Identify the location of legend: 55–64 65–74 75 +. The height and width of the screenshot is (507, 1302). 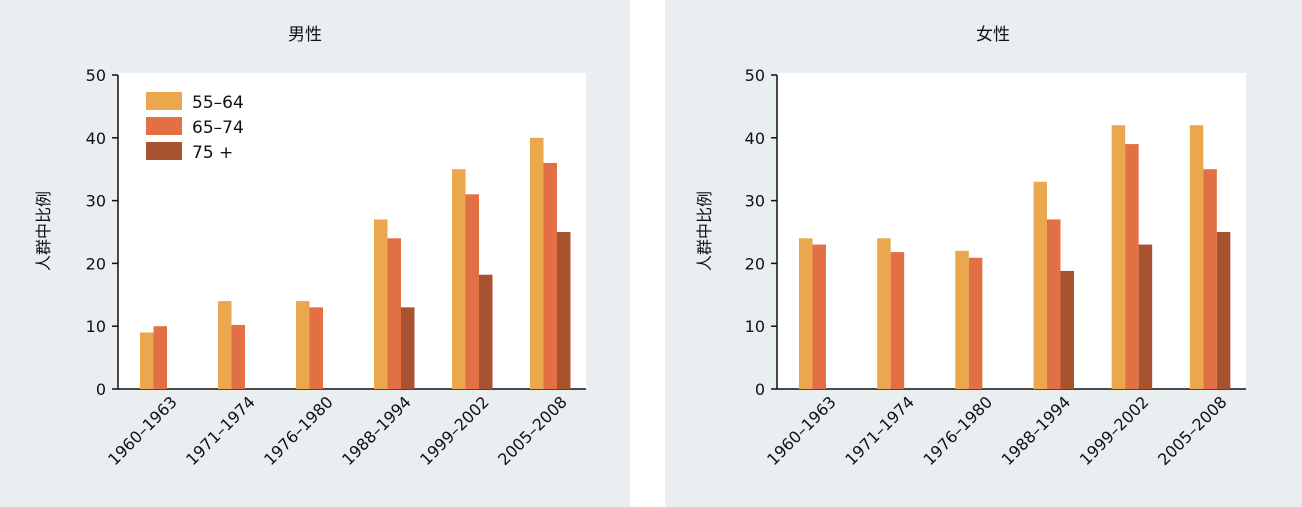
(195, 127).